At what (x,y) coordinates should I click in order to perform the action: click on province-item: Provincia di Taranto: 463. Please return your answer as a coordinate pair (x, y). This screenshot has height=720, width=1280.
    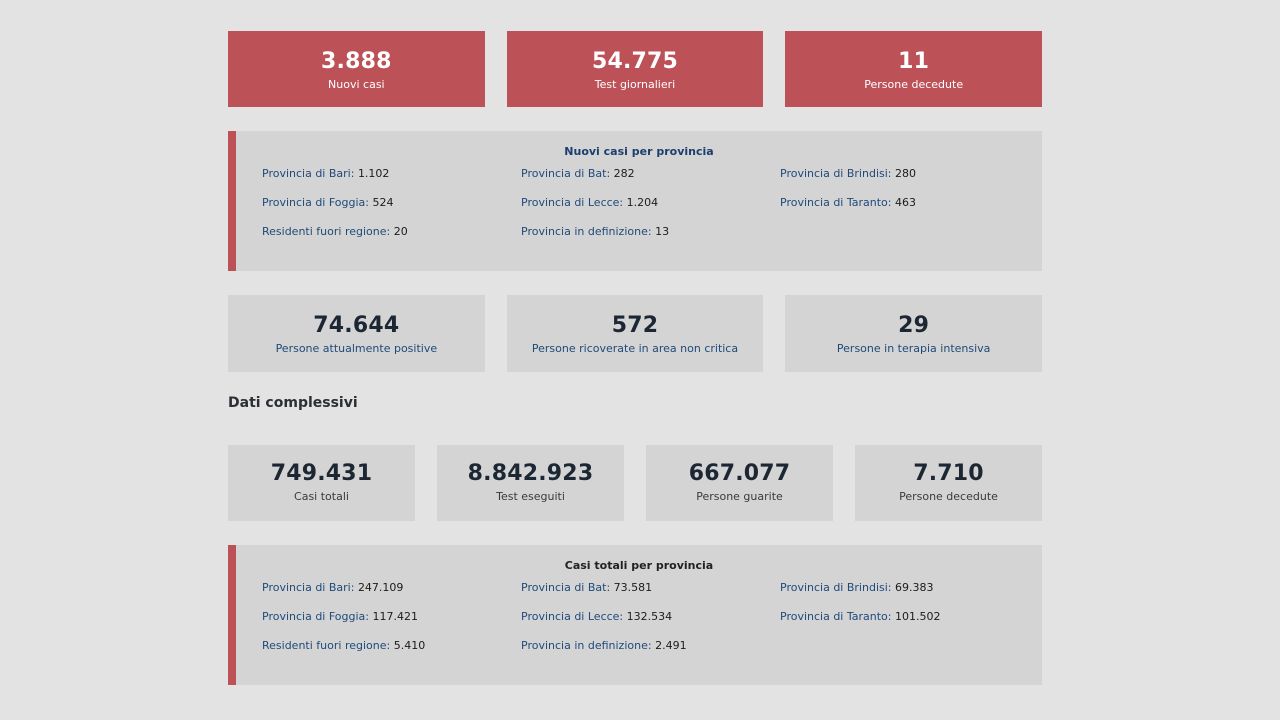
    Looking at the image, I should click on (848, 202).